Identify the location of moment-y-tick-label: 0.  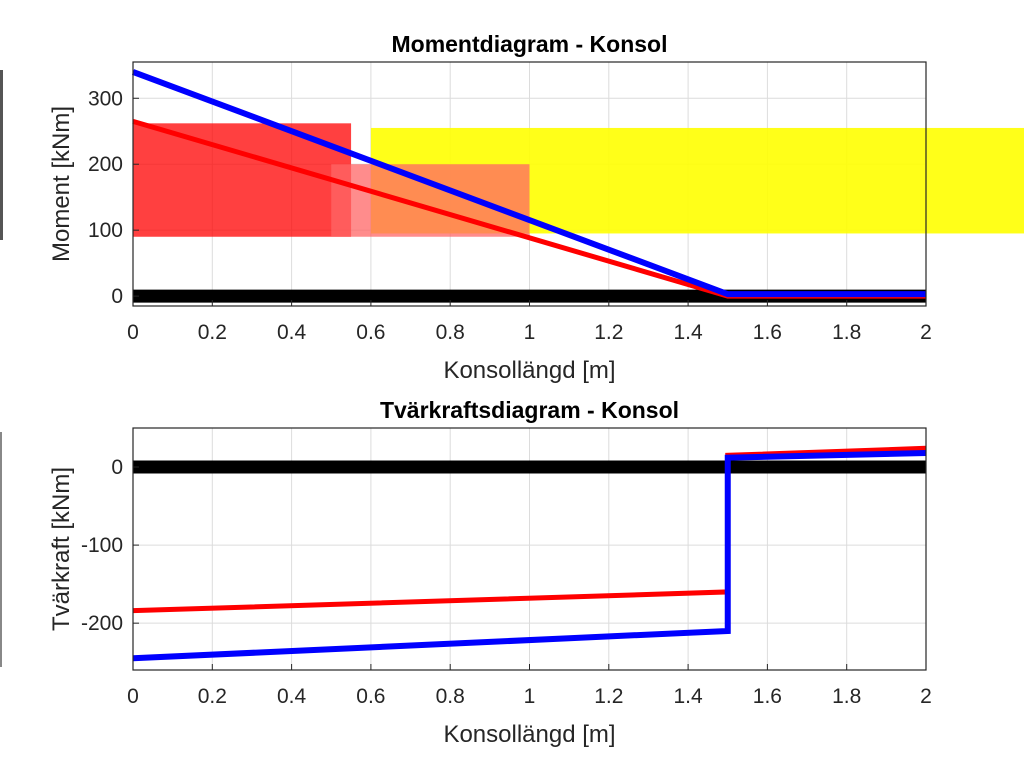
(117, 296).